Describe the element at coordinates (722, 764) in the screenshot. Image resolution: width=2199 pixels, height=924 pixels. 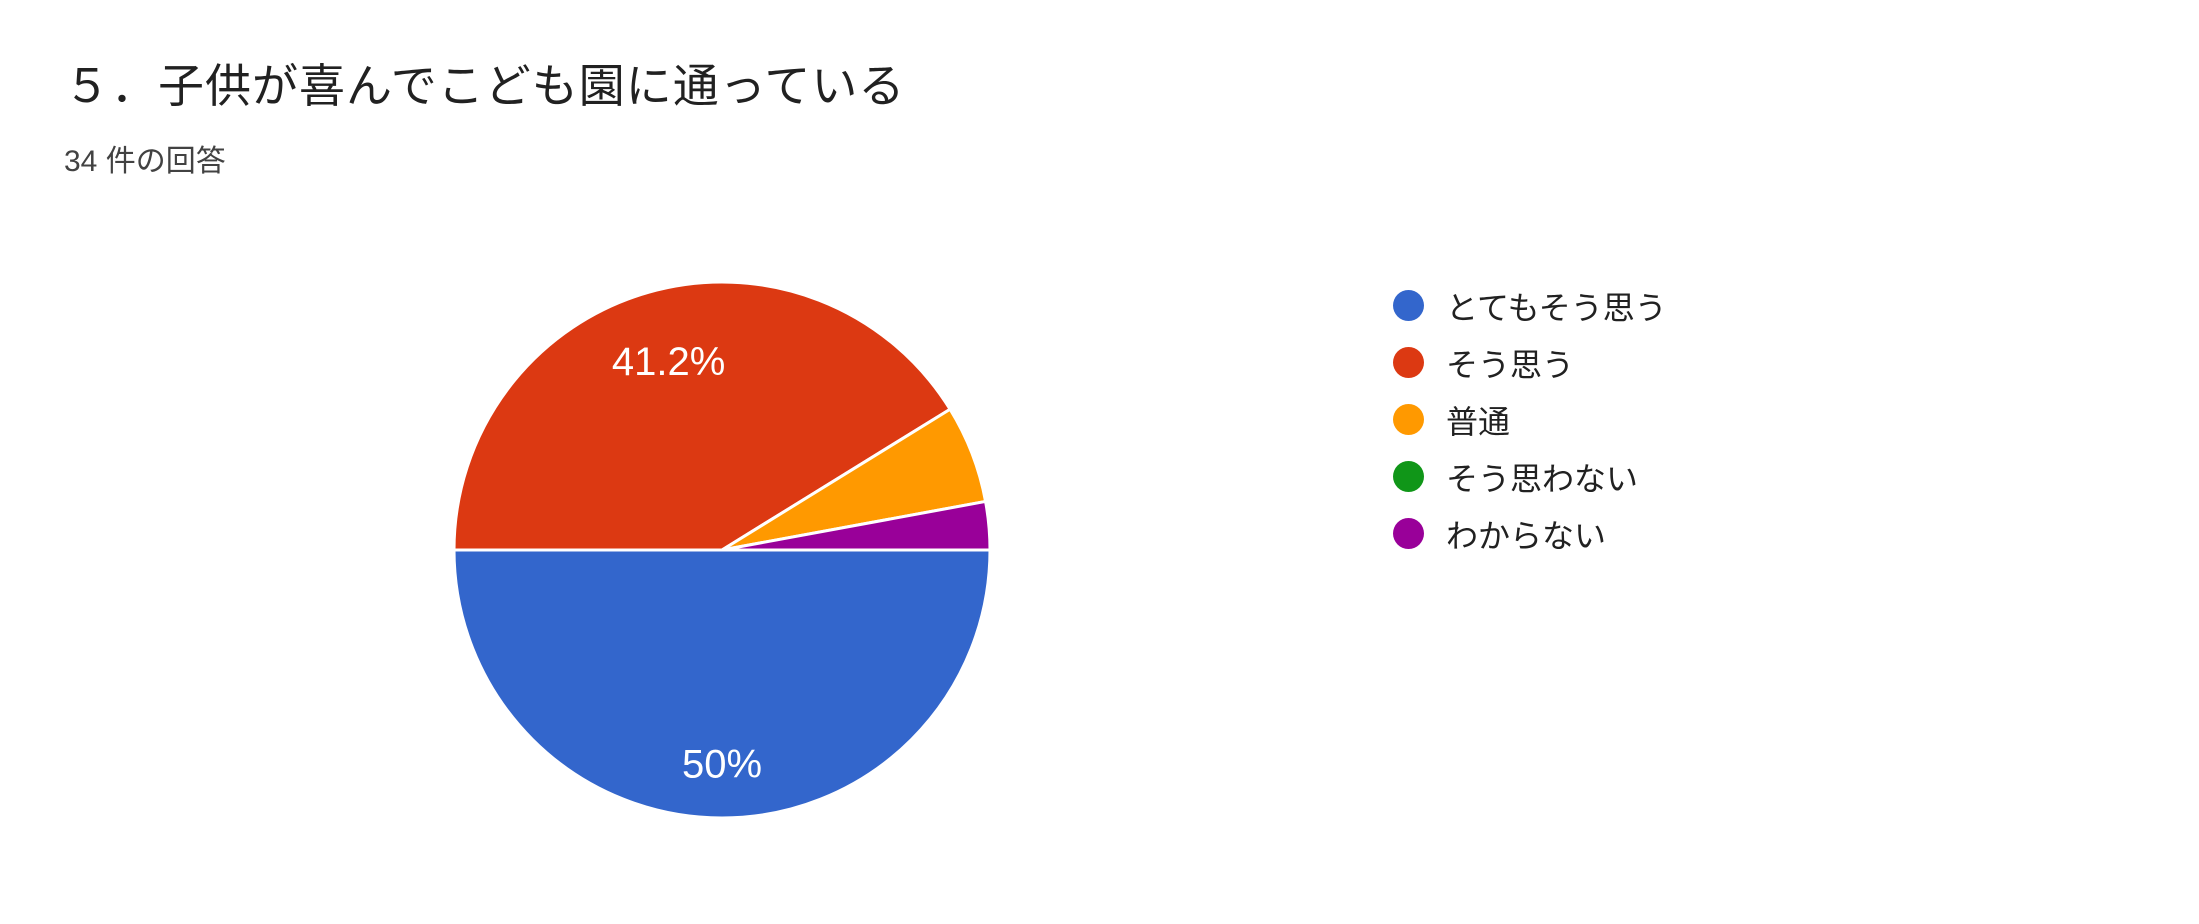
I see `pie-slice-label-0: 50%` at that location.